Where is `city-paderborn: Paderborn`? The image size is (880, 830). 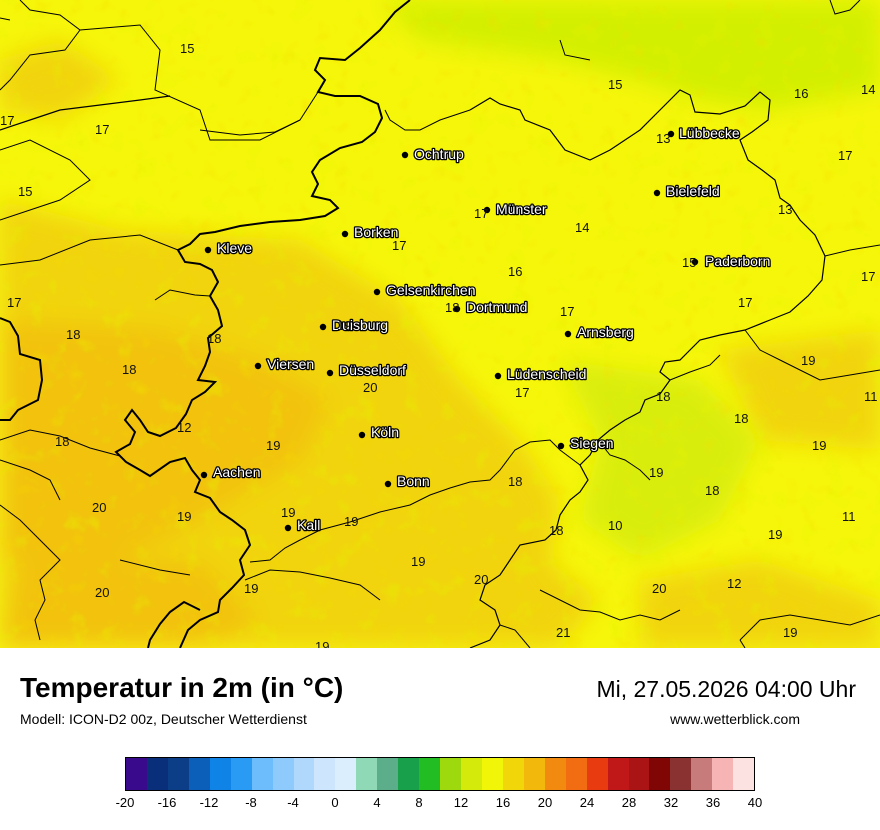 city-paderborn: Paderborn is located at coordinates (731, 261).